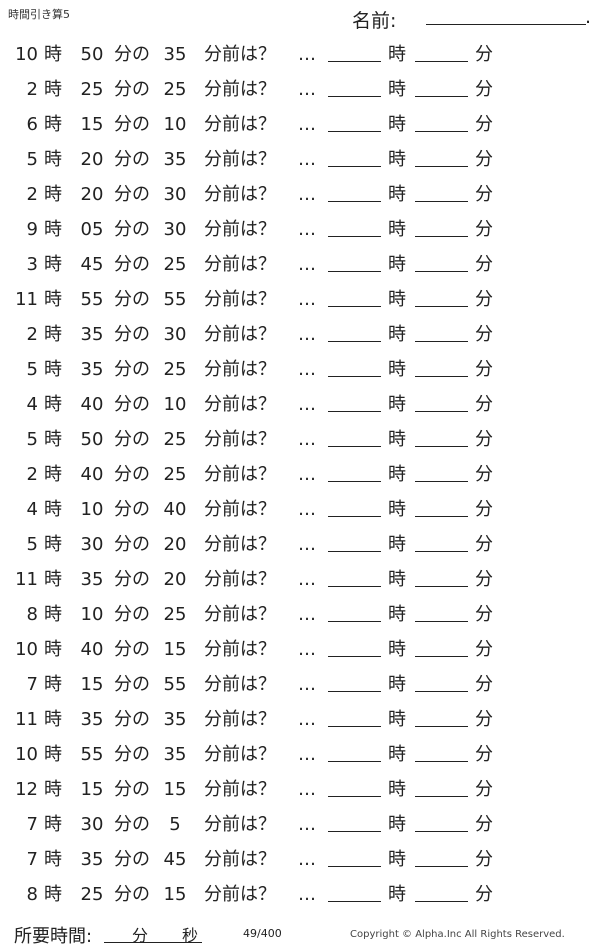  Describe the element at coordinates (300, 306) in the screenshot. I see `problem-row: 11 時 55 分の 55 分前は？ … 時 分` at that location.